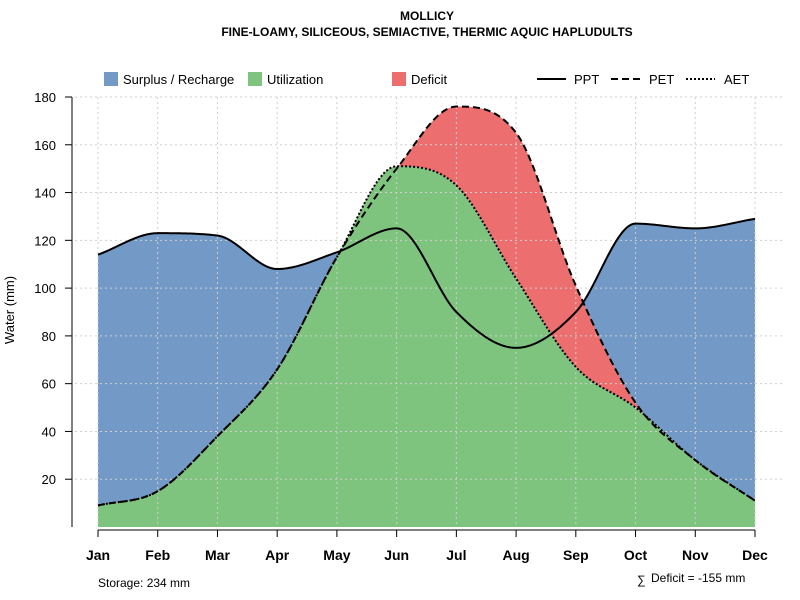 The height and width of the screenshot is (600, 800). What do you see at coordinates (515, 555) in the screenshot?
I see `x-tick-label: Aug` at bounding box center [515, 555].